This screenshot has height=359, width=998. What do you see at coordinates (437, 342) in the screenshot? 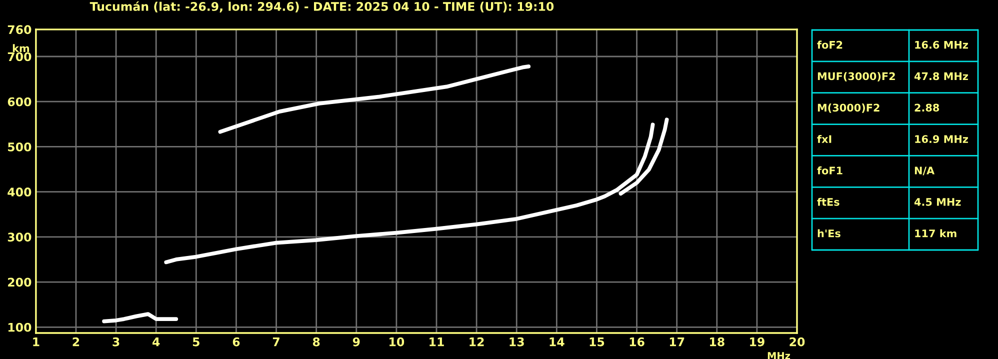
I see `x-tick-label: 11` at bounding box center [437, 342].